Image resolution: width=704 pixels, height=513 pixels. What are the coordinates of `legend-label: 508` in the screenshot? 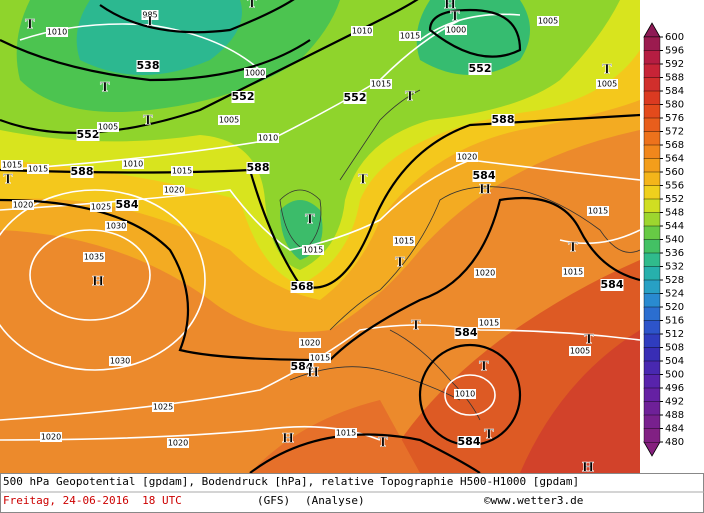 It's located at (674, 348).